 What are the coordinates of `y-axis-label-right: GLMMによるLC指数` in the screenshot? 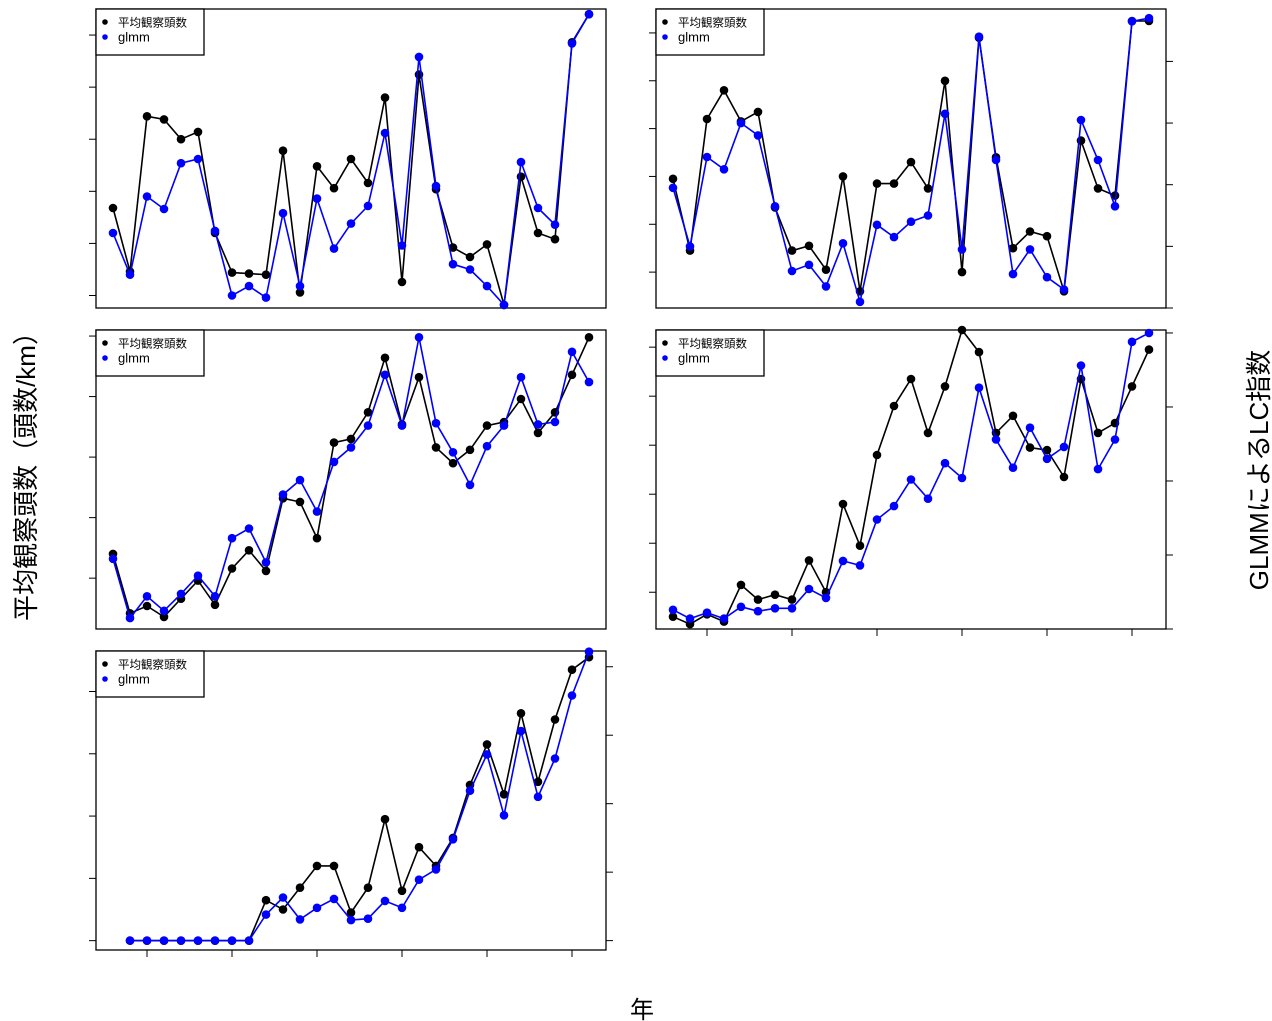 It's located at (1258, 470).